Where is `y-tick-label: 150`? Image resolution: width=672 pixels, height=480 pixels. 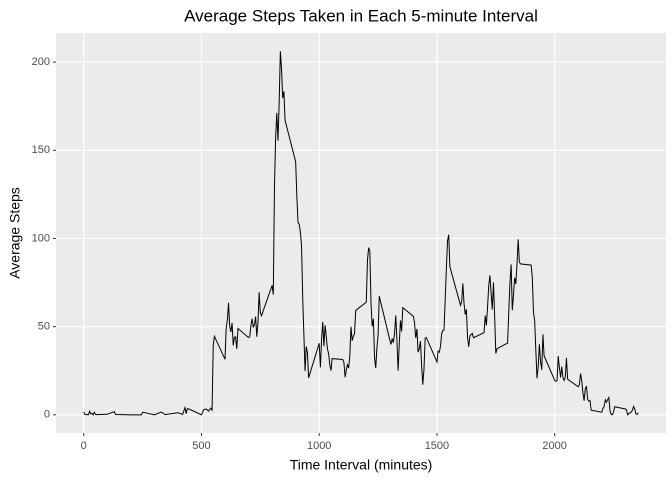
y-tick-label: 150 is located at coordinates (41, 150).